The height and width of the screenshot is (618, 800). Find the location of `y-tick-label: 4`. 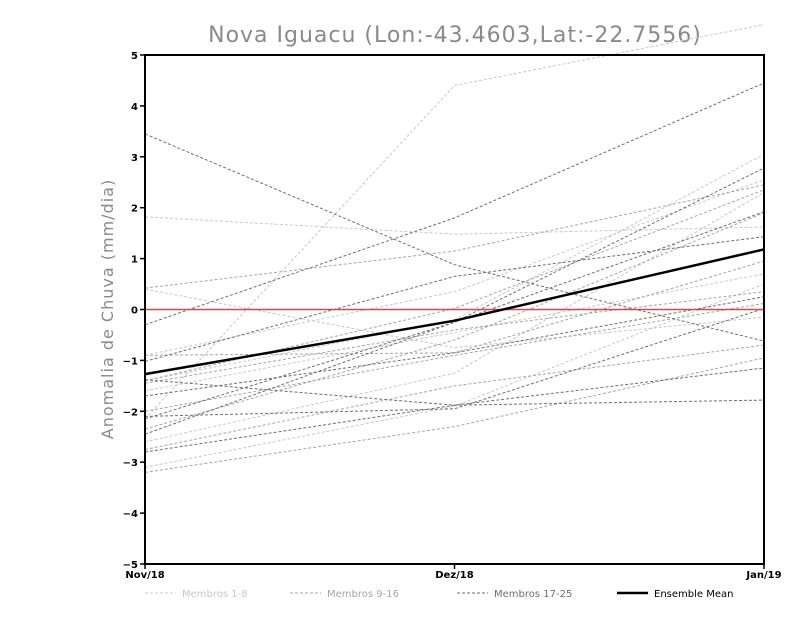

y-tick-label: 4 is located at coordinates (134, 107).